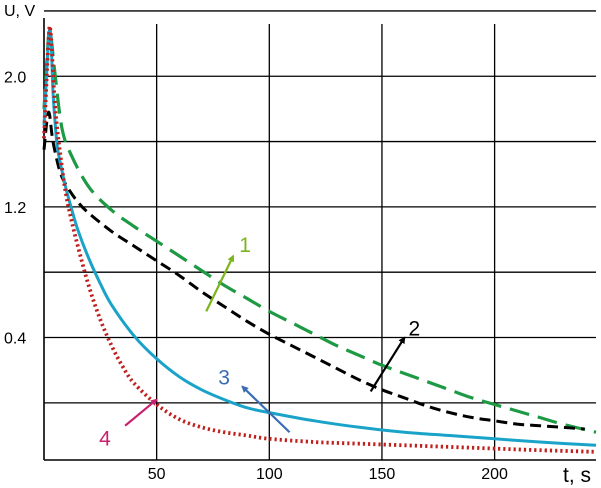 This screenshot has width=601, height=488. Describe the element at coordinates (105, 439) in the screenshot. I see `annotation-label-4: 4` at that location.